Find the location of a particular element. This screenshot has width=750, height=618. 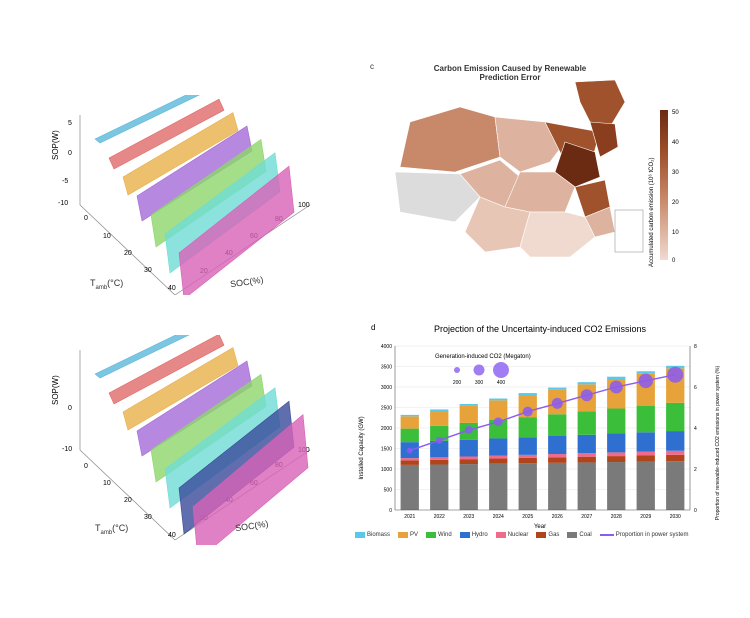

legend-item: Hydro is located at coordinates (473, 535).